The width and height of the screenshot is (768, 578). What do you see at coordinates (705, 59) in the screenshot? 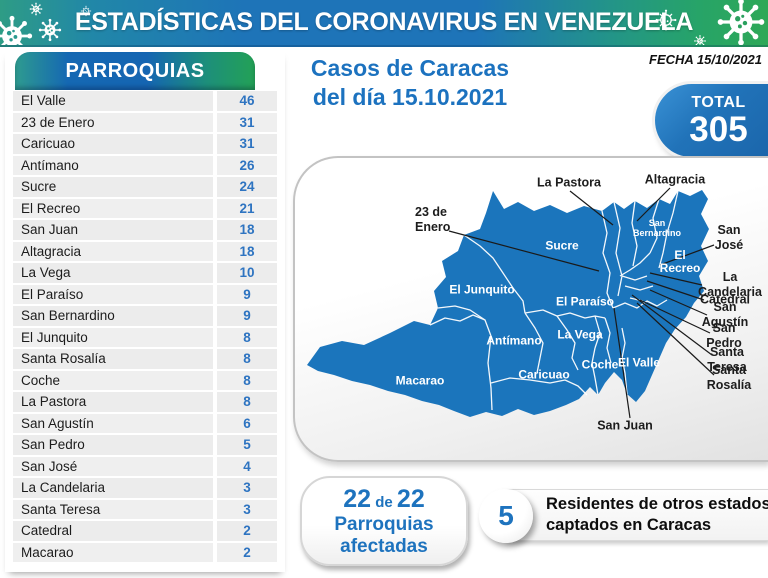
I see `date-label: FECHA 15/10/2021` at bounding box center [705, 59].